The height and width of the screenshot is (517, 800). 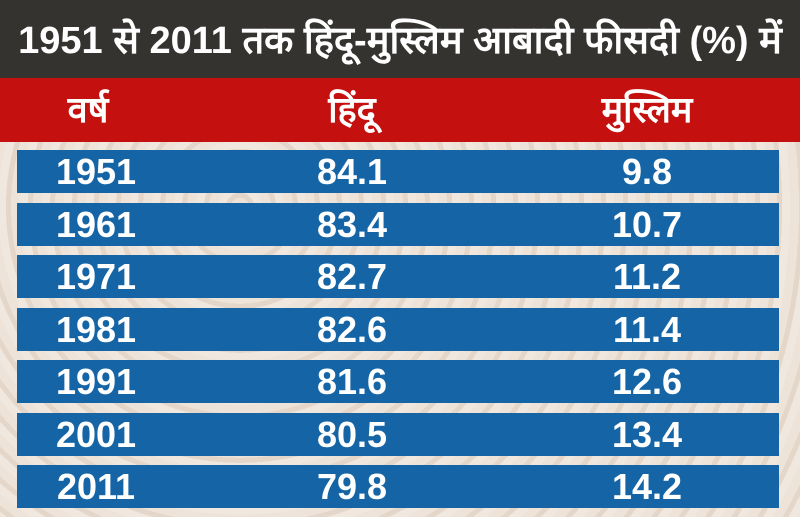 What do you see at coordinates (352, 381) in the screenshot?
I see `cell-hindu: 81.6` at bounding box center [352, 381].